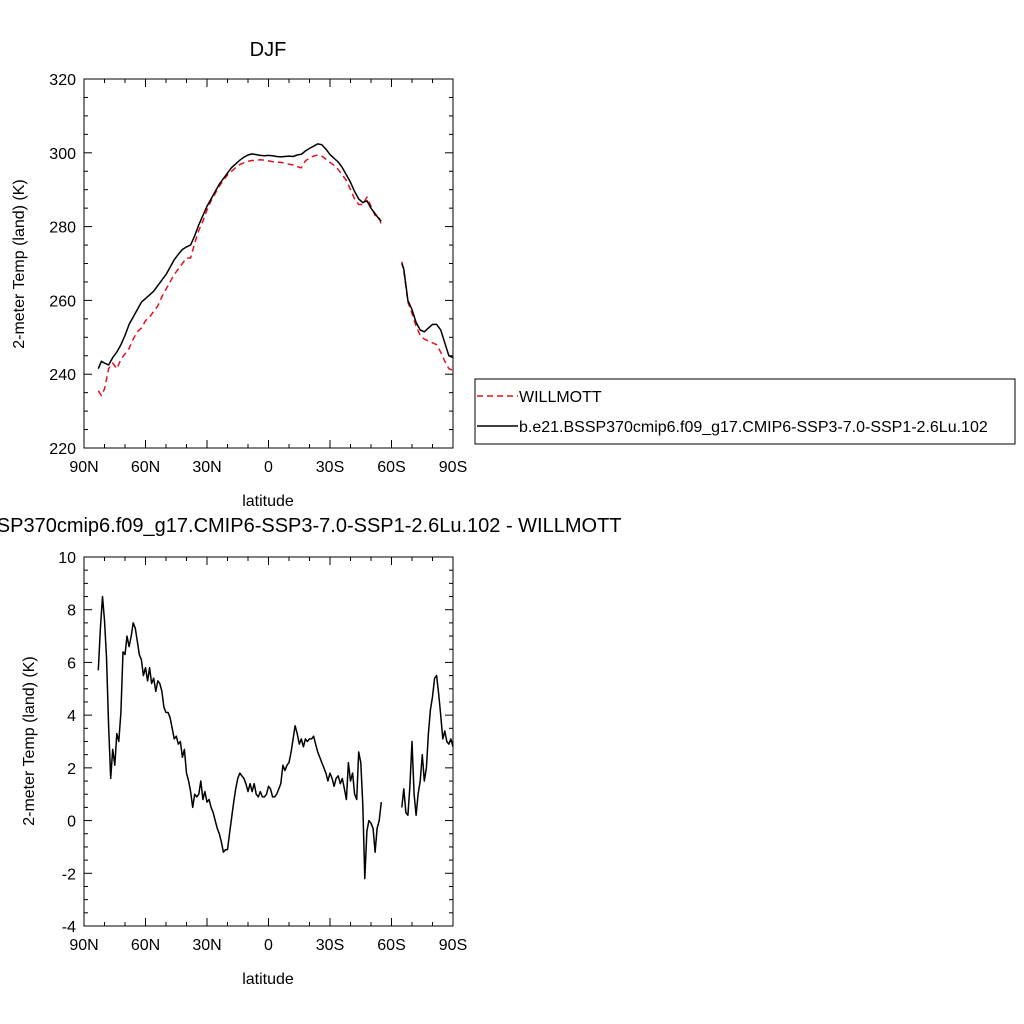 The width and height of the screenshot is (1024, 1024). I want to click on bottom-chart-frame, so click(268, 741).